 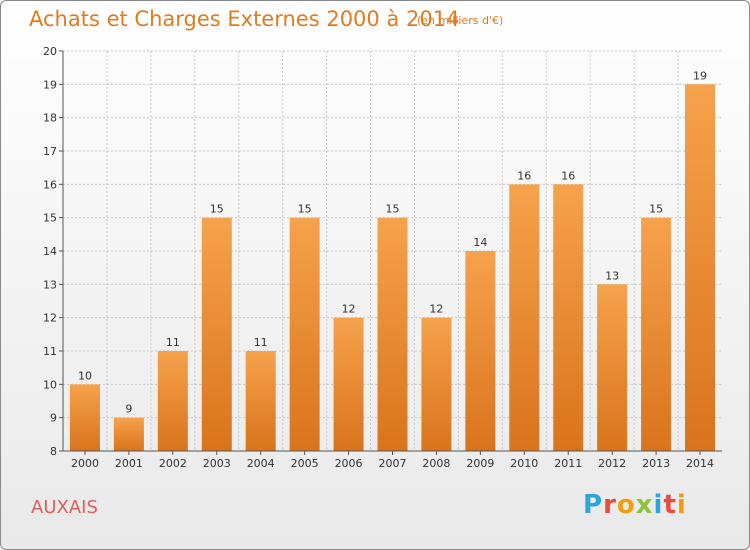 What do you see at coordinates (64, 507) in the screenshot?
I see `town-name: AUXAIS` at bounding box center [64, 507].